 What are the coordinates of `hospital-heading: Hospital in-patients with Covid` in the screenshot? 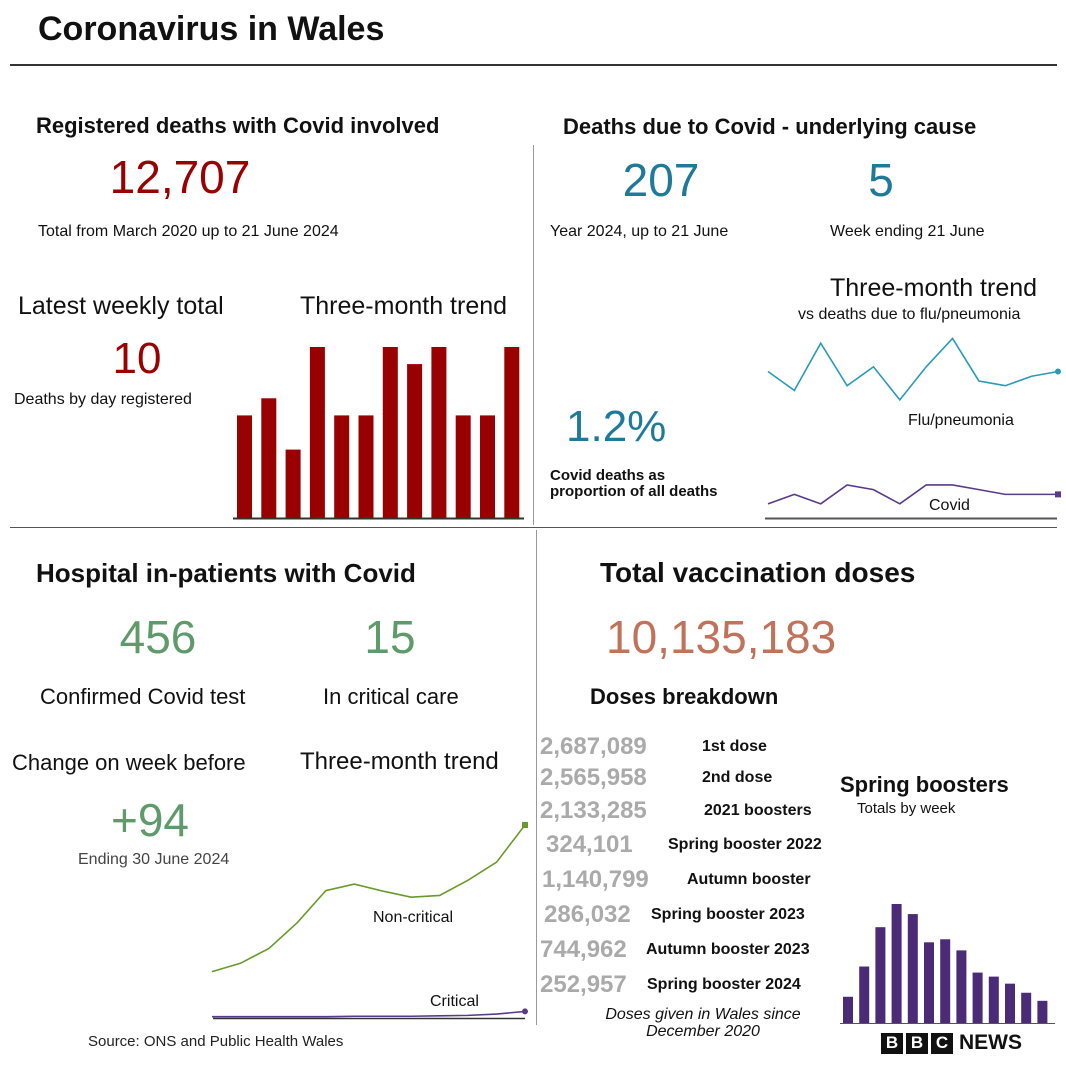 It's located at (226, 573).